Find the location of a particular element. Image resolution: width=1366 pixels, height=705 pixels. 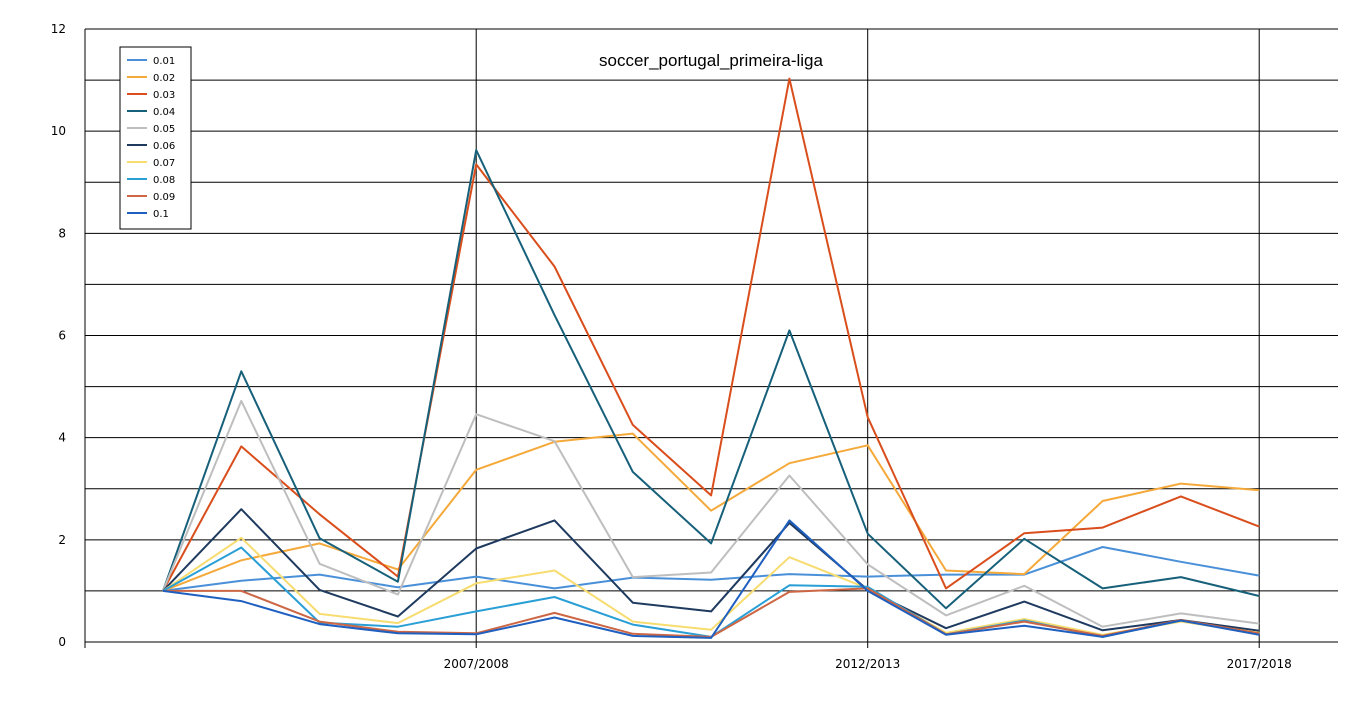

series-line-0.01 is located at coordinates (711, 569).